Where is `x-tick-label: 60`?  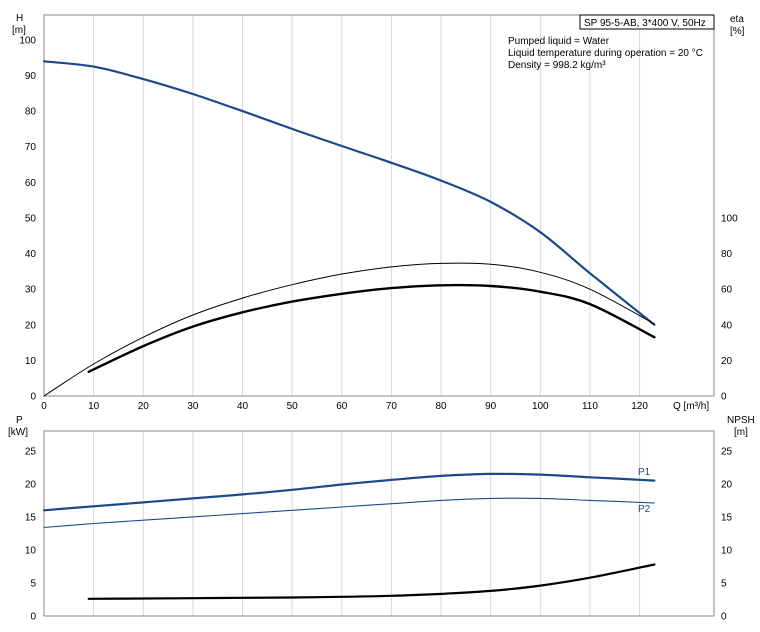
x-tick-label: 60 is located at coordinates (342, 406).